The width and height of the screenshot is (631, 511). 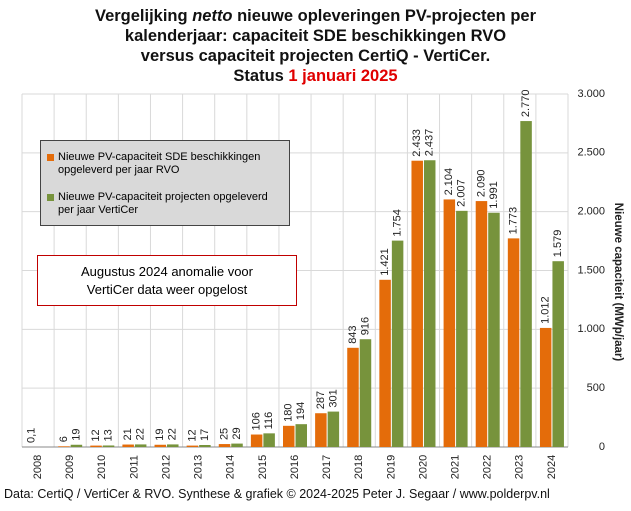 What do you see at coordinates (108, 435) in the screenshot?
I see `value-label: 13` at bounding box center [108, 435].